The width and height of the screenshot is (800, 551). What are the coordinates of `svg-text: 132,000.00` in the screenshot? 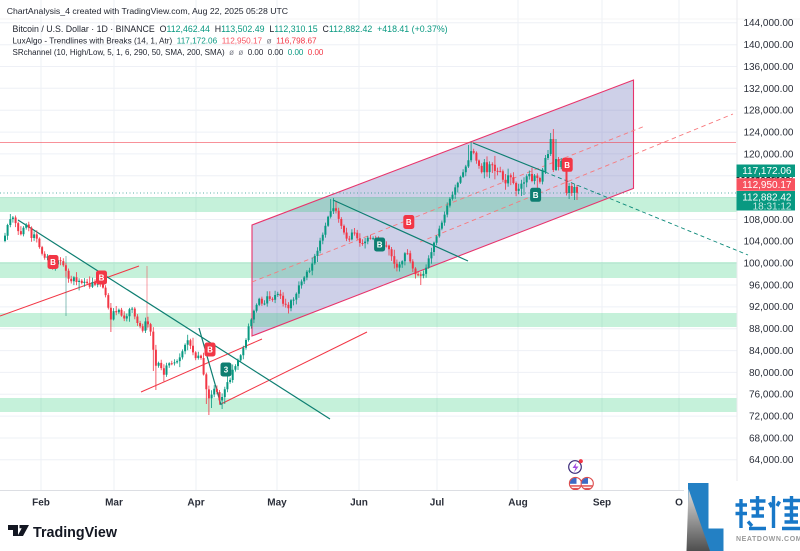 It's located at (768, 89).